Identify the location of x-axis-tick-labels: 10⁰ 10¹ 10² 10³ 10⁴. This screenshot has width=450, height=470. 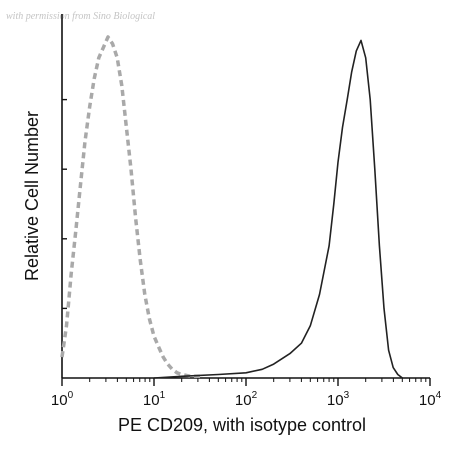
(246, 399).